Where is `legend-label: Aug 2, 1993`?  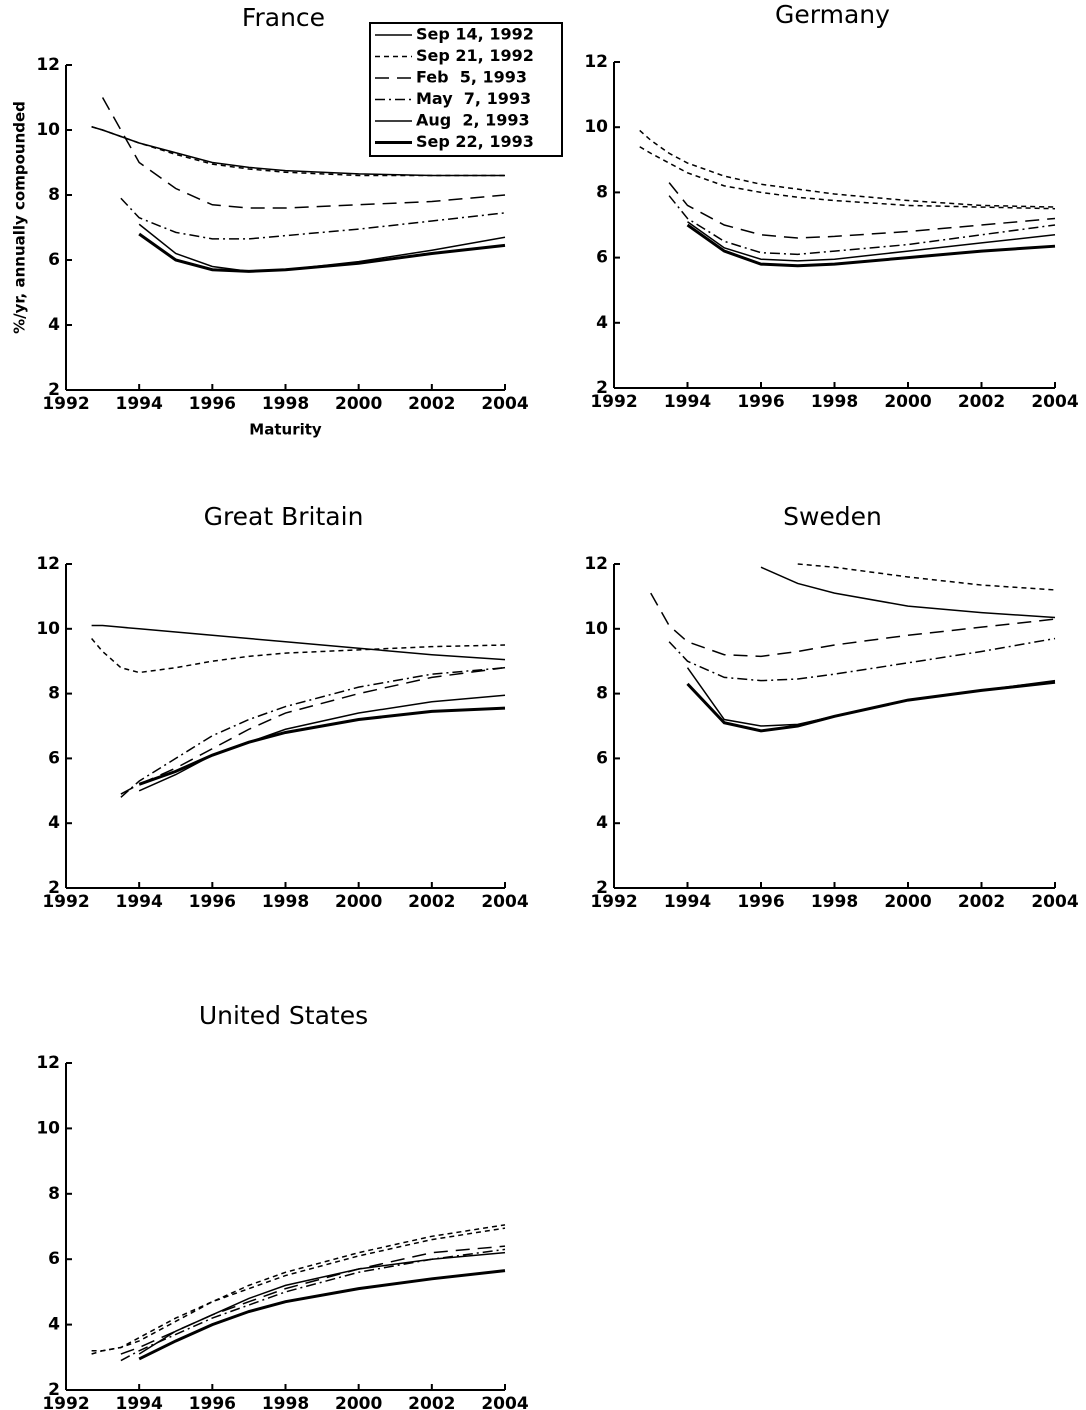
legend-label: Aug 2, 1993 is located at coordinates (473, 120).